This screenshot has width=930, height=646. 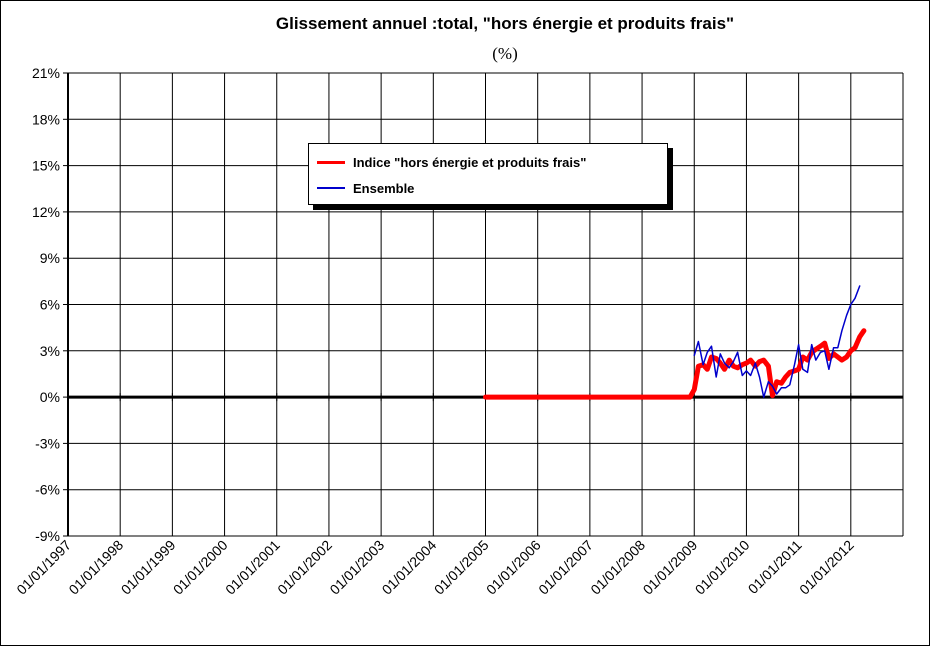 What do you see at coordinates (46, 212) in the screenshot?
I see `y-tick-label: 12%` at bounding box center [46, 212].